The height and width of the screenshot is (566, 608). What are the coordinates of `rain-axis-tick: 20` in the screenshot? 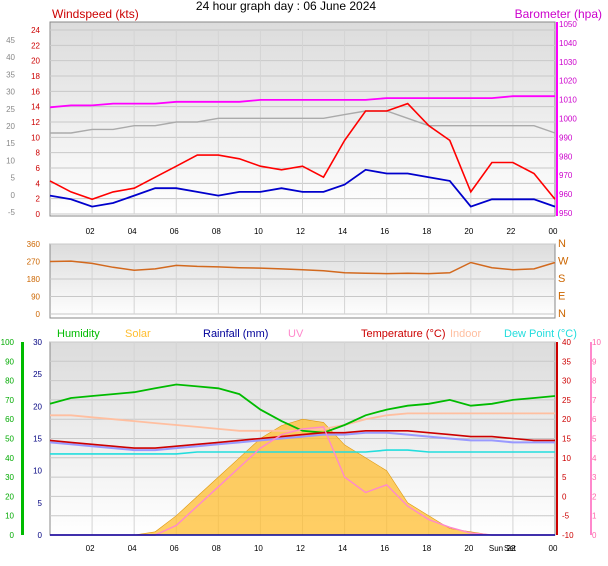 It's located at (37, 406).